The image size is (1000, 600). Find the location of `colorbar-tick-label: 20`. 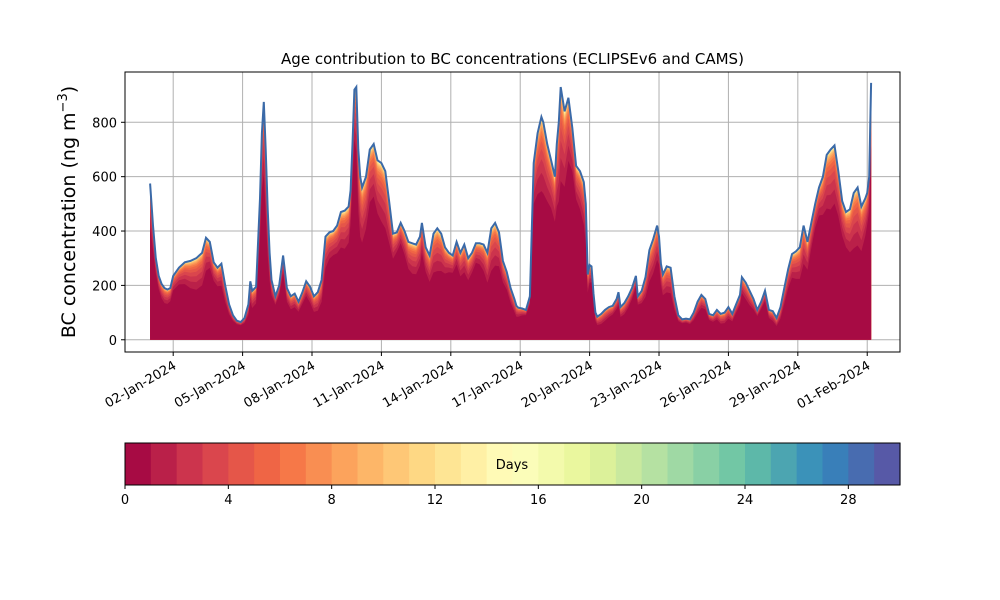

colorbar-tick-label: 20 is located at coordinates (641, 500).